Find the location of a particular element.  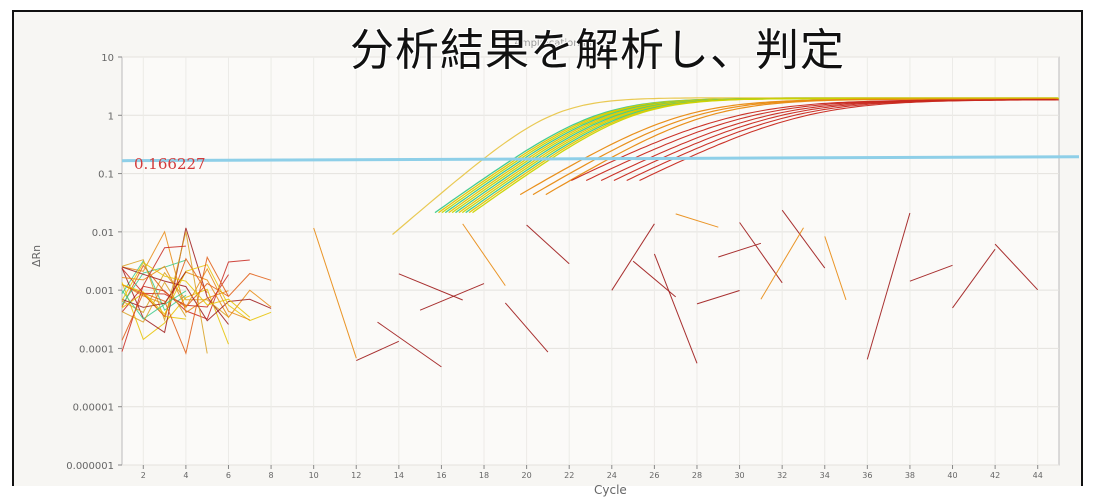

x-tick-label: 2 is located at coordinates (143, 475).